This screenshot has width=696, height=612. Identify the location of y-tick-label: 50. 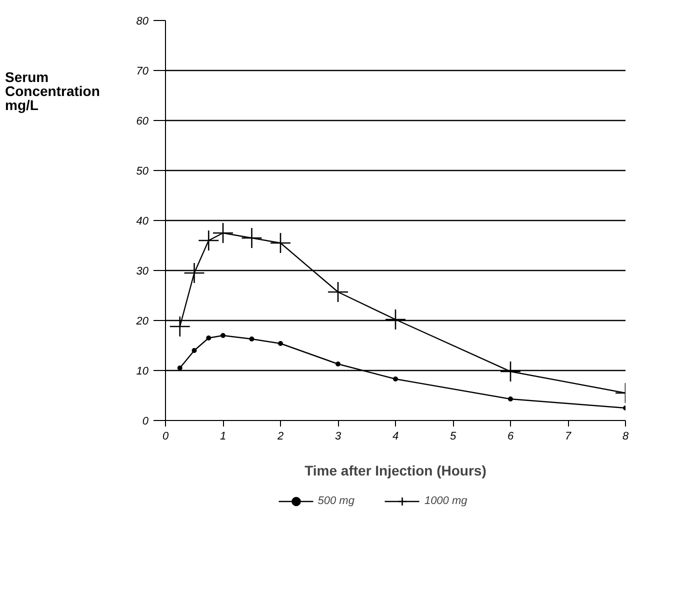
(143, 172).